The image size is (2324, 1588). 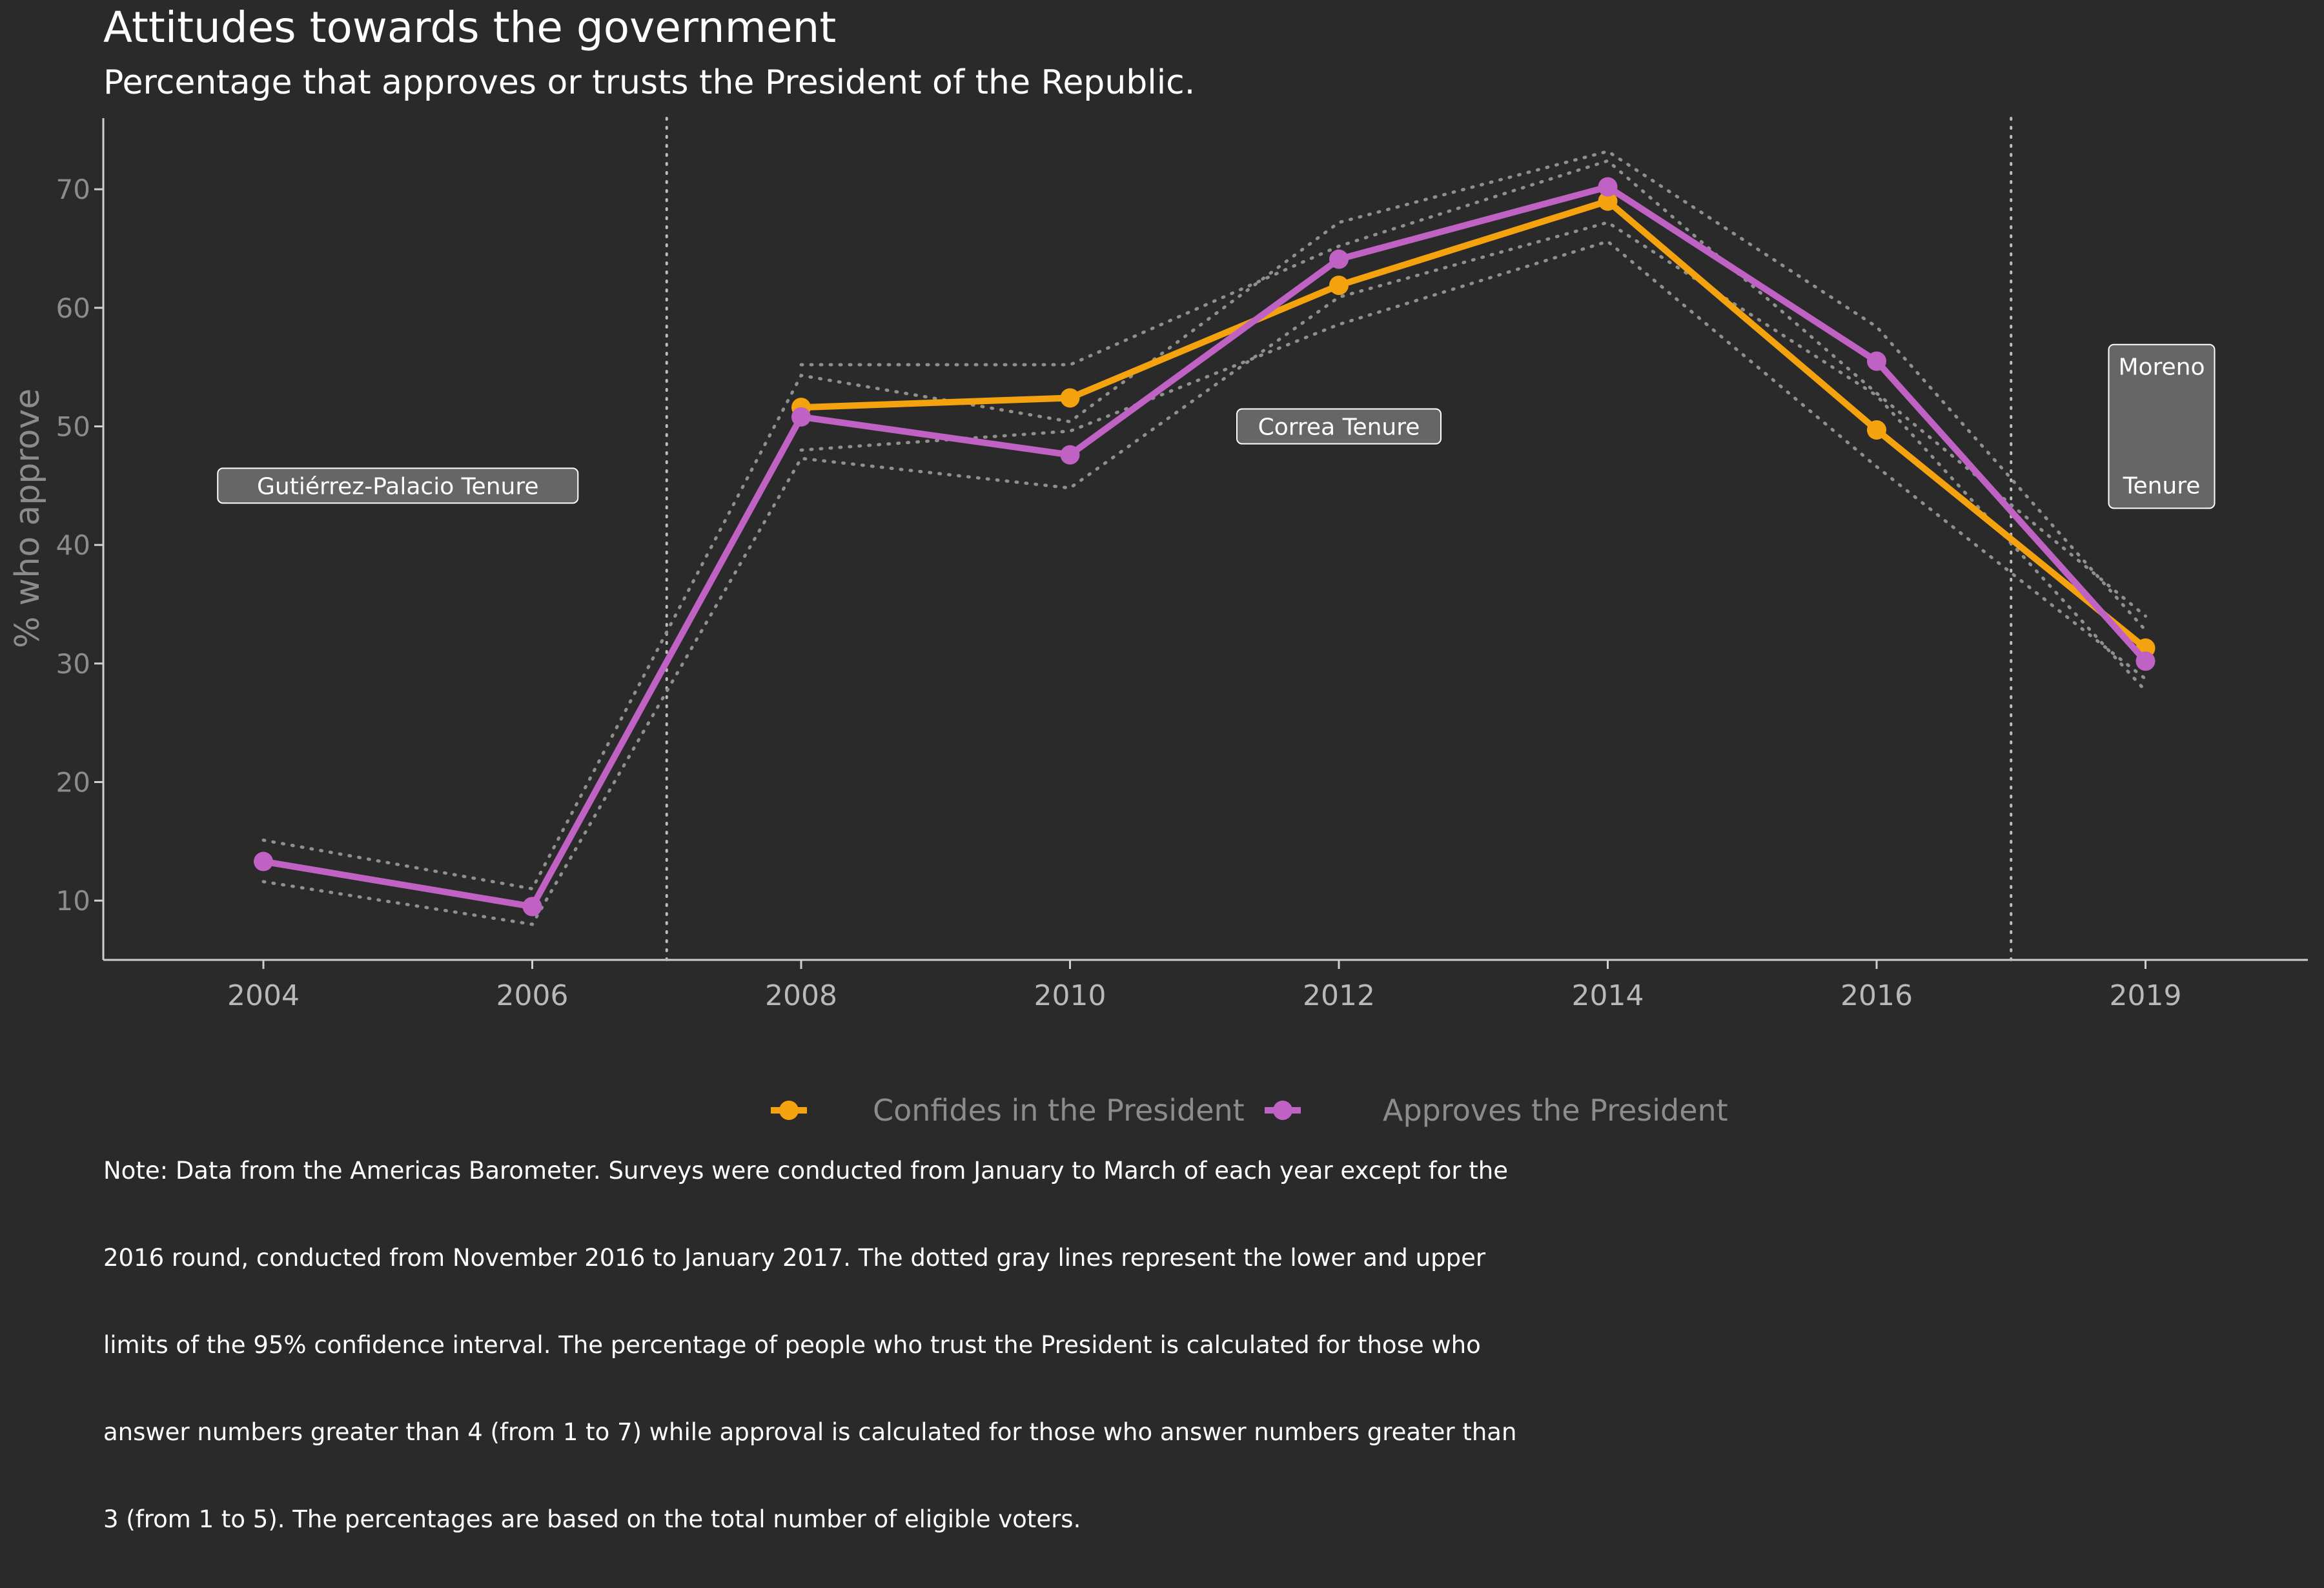 I want to click on y-axis-label: % who approve, so click(x=27, y=518).